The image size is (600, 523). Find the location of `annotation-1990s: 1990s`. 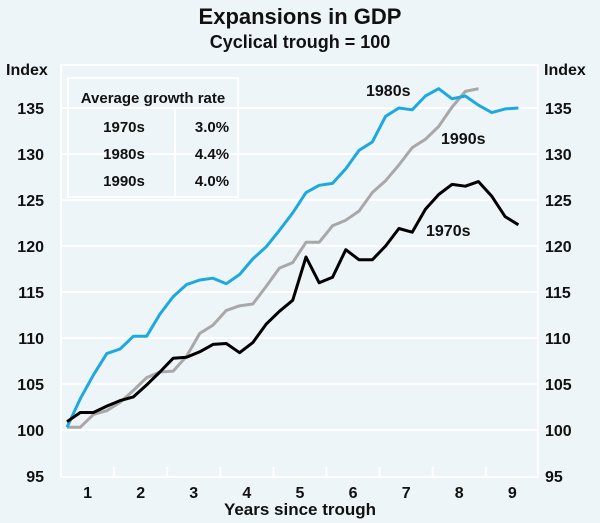

annotation-1990s: 1990s is located at coordinates (463, 139).